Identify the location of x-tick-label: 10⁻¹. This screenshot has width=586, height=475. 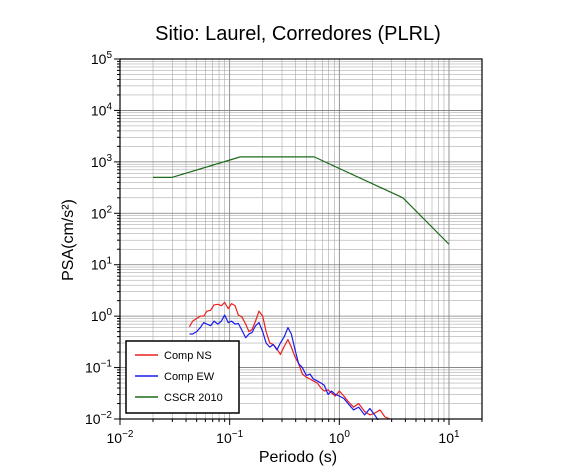
(229, 437).